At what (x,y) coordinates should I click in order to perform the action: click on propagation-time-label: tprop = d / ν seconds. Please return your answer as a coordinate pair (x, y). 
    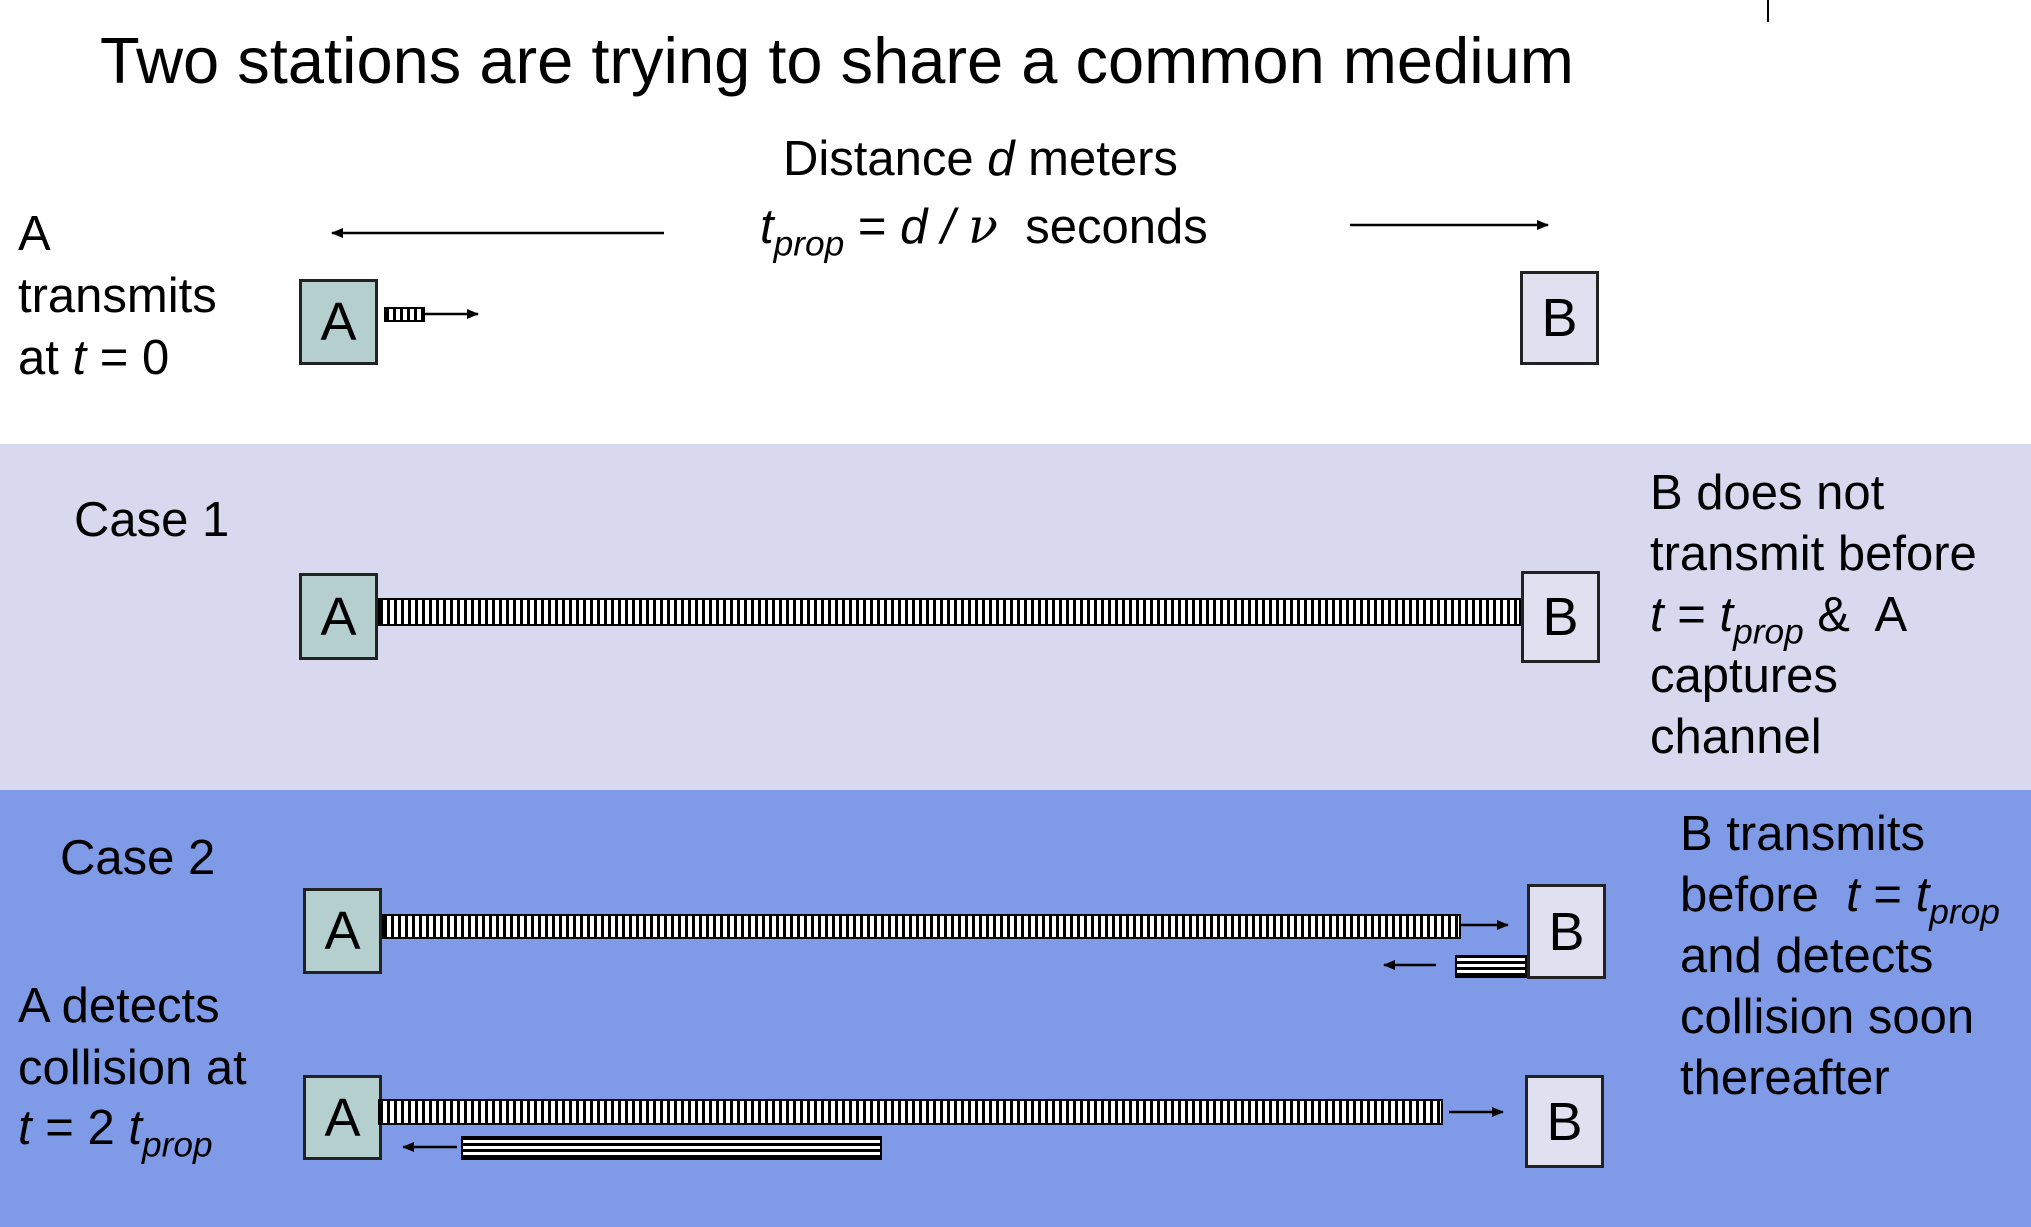
    Looking at the image, I should click on (984, 231).